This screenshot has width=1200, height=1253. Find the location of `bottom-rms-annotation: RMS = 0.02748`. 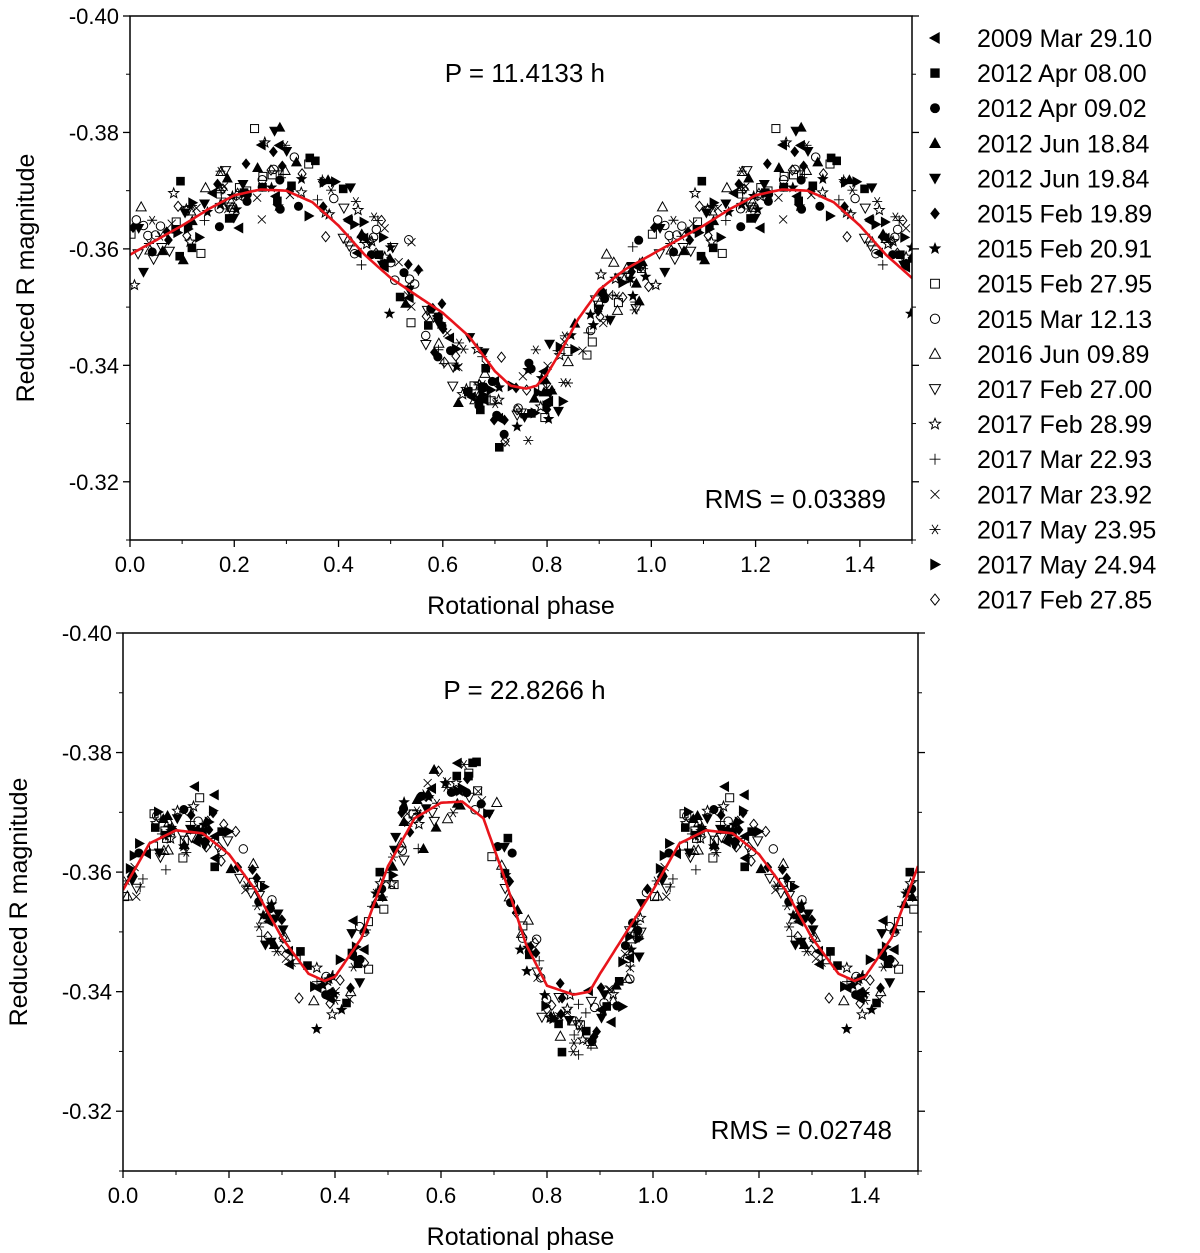

bottom-rms-annotation: RMS = 0.02748 is located at coordinates (801, 1130).